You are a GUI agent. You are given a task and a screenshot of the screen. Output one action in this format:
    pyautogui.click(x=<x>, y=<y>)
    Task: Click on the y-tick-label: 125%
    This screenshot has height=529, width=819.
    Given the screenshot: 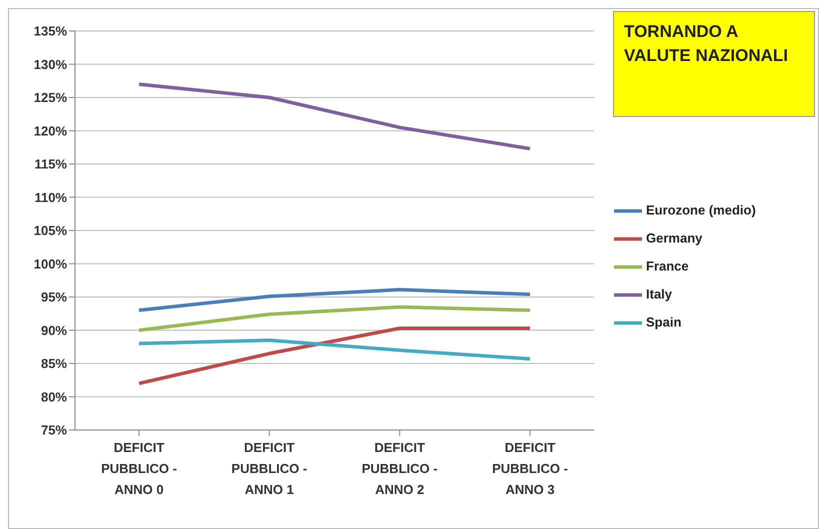 What is the action you would take?
    pyautogui.click(x=51, y=98)
    